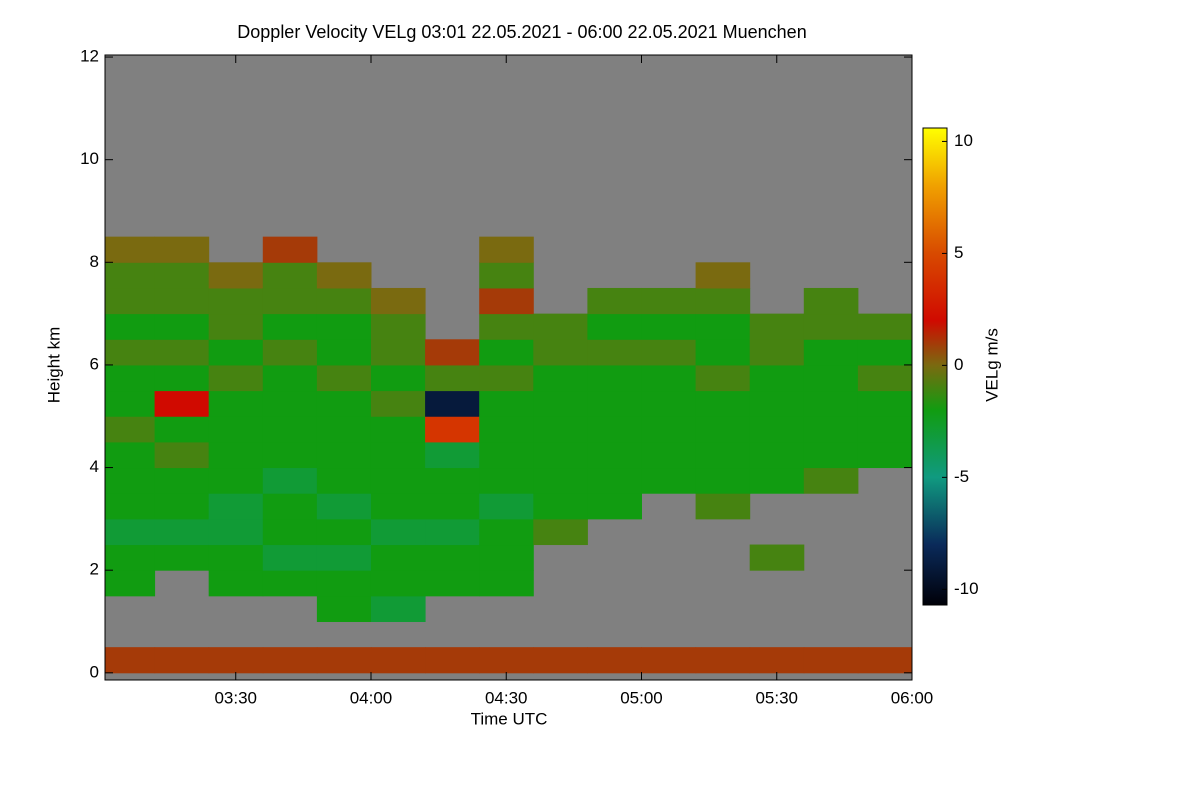 The image size is (1200, 800). I want to click on colorbar, so click(935, 366).